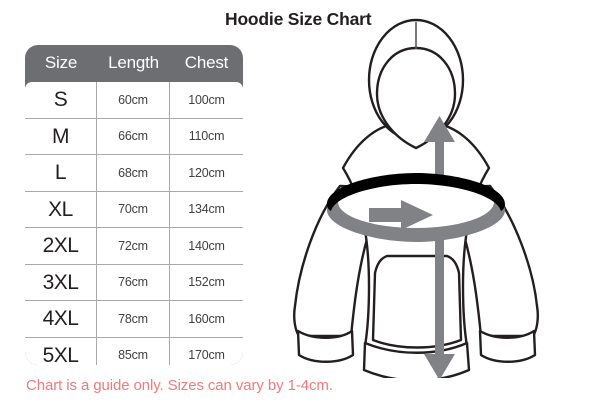 This screenshot has height=411, width=600. I want to click on length-arrow-head-top, so click(439, 129).